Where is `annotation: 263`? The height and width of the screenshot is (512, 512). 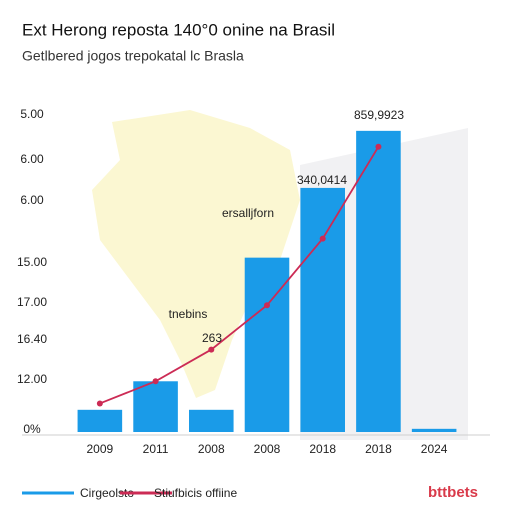 annotation: 263 is located at coordinates (212, 338).